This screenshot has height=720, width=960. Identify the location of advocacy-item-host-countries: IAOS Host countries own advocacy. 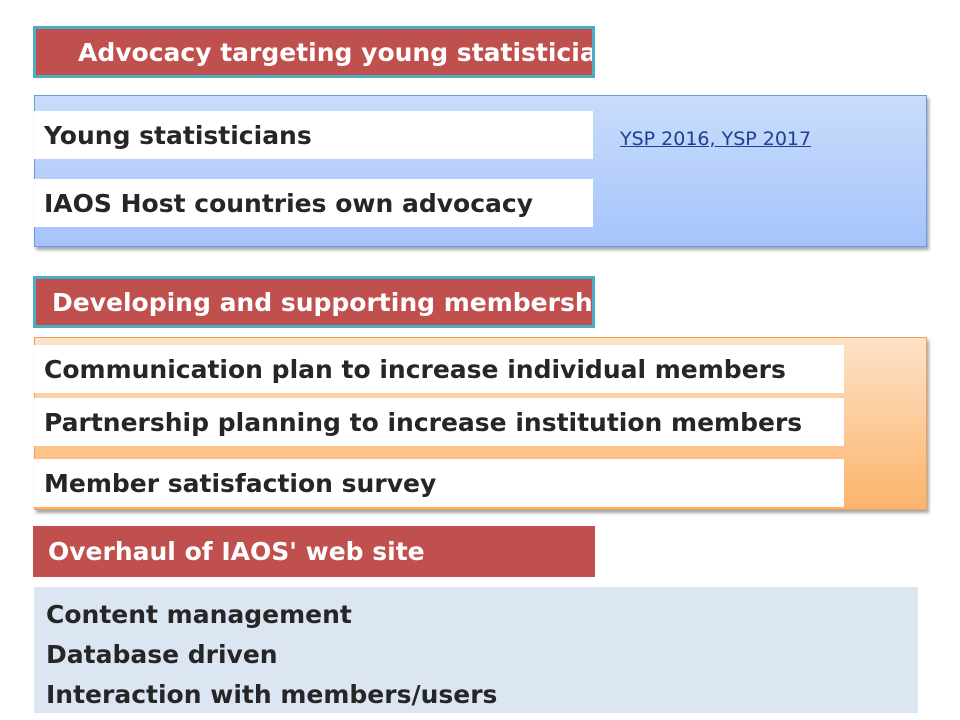
(313, 203).